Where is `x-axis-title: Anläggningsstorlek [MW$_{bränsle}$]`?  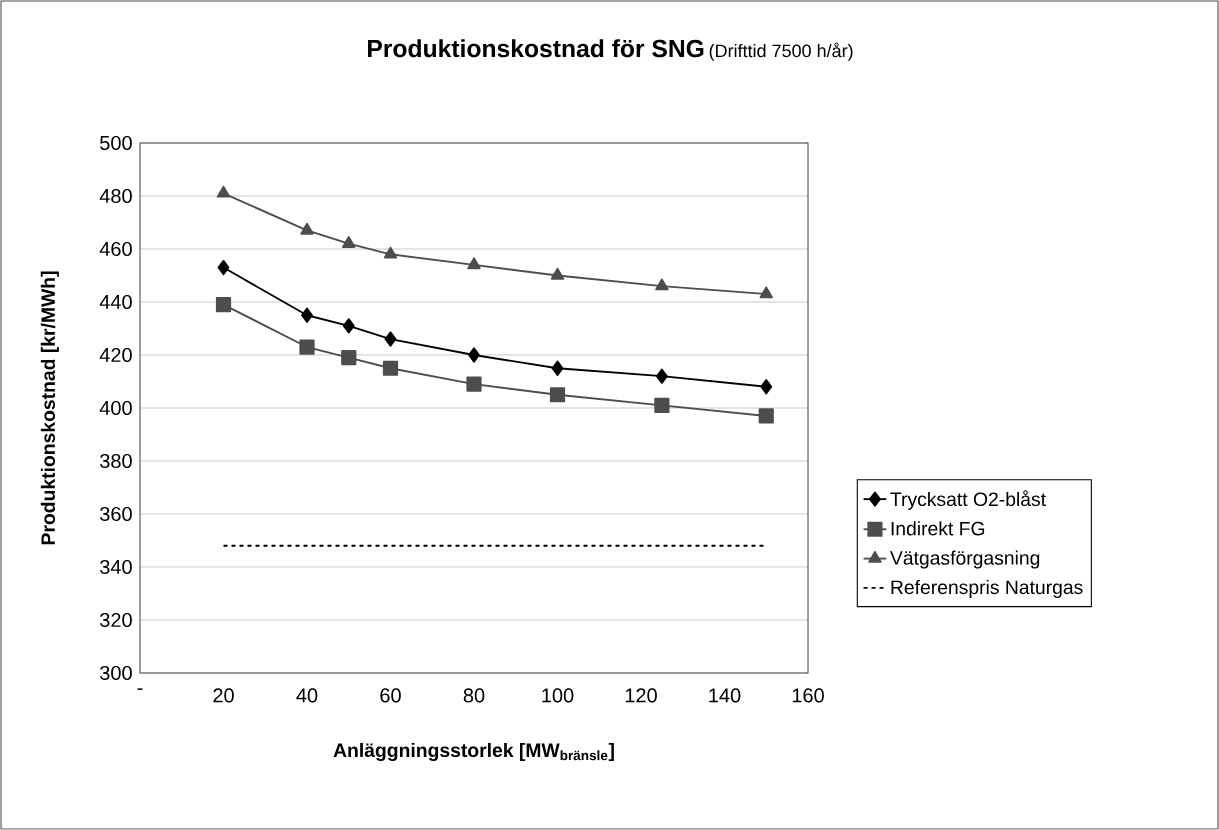 x-axis-title: Anläggningsstorlek [MW$_{bränsle}$] is located at coordinates (473, 752).